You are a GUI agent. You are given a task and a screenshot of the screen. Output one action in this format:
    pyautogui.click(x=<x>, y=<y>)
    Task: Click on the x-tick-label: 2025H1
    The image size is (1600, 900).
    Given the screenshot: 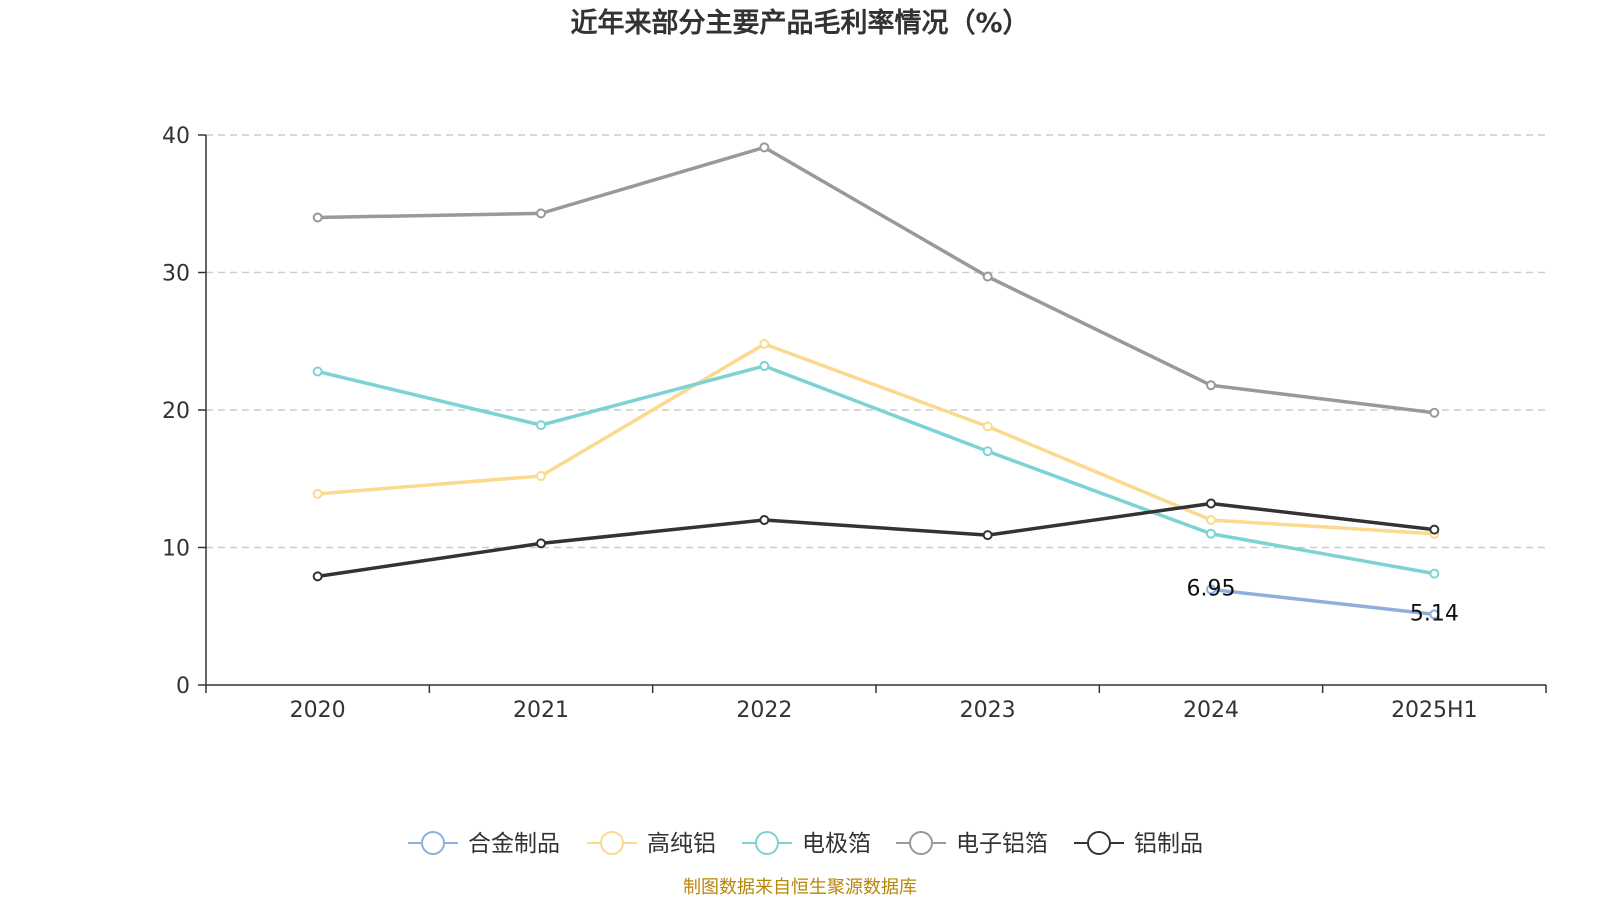 What is the action you would take?
    pyautogui.click(x=1434, y=710)
    